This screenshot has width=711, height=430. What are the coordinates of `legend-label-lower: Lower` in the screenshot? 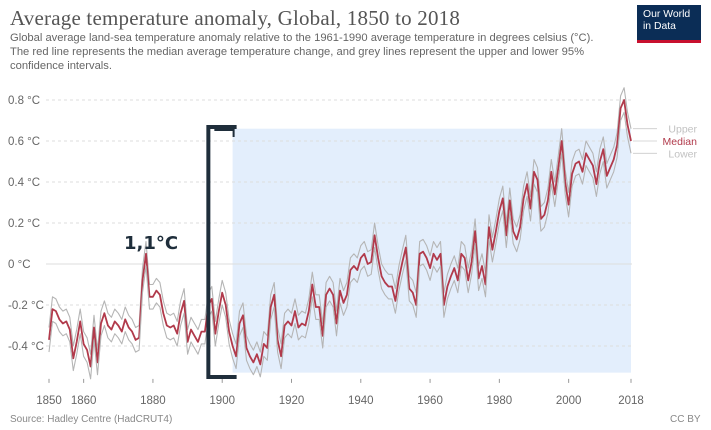 It's located at (682, 154).